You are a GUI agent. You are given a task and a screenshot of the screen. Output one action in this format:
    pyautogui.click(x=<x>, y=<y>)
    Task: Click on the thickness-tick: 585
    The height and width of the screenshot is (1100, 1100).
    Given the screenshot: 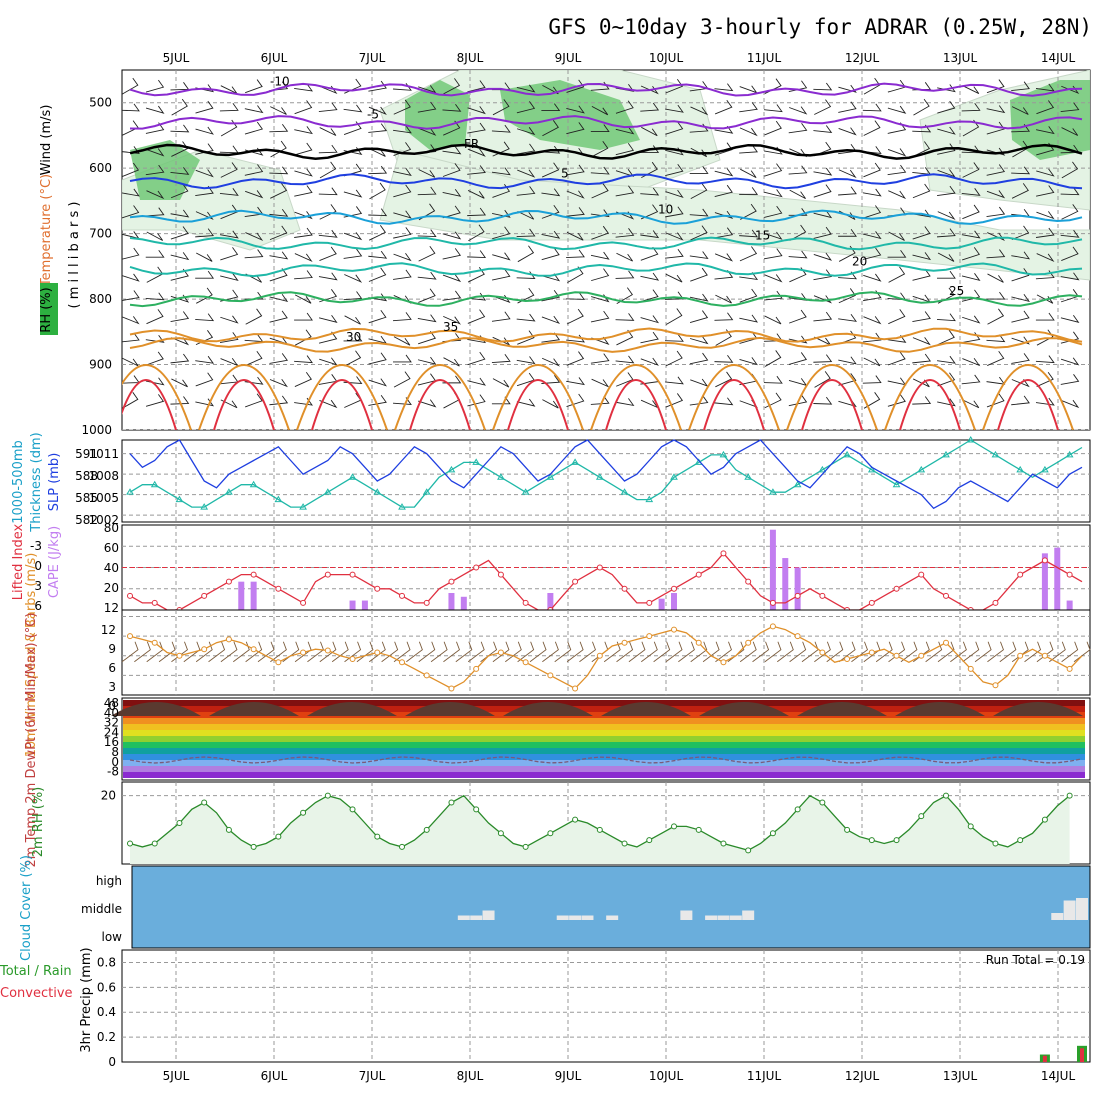 What is the action you would take?
    pyautogui.click(x=86, y=498)
    